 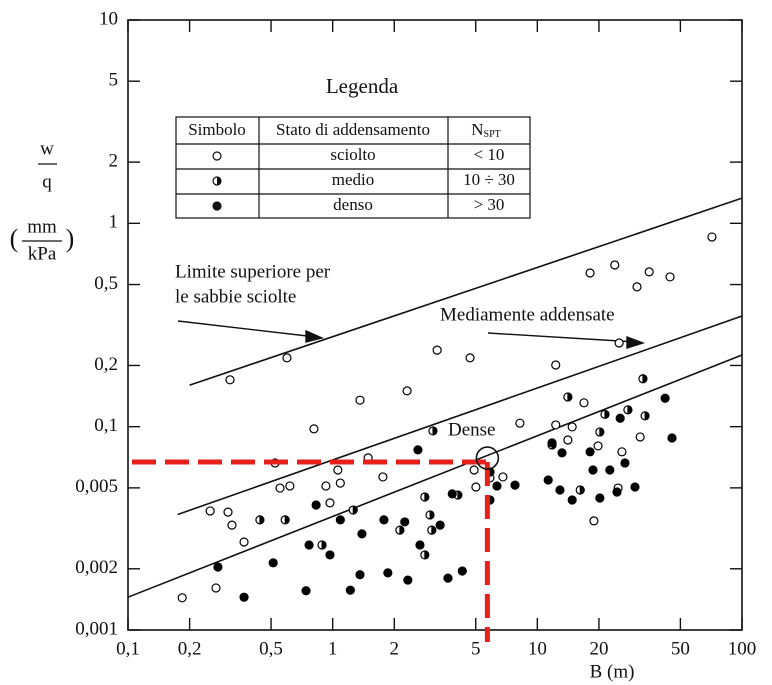 What do you see at coordinates (471, 429) in the screenshot?
I see `line-label: Dense` at bounding box center [471, 429].